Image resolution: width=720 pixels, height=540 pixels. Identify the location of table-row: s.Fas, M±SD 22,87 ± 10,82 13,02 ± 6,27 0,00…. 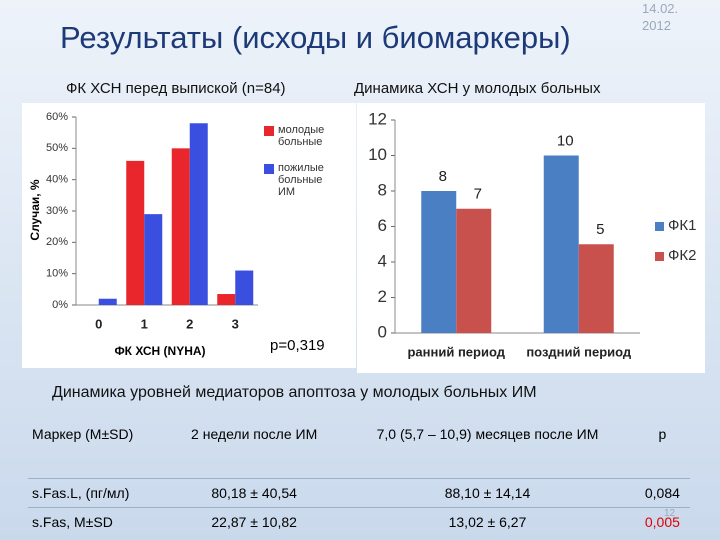
(359, 521).